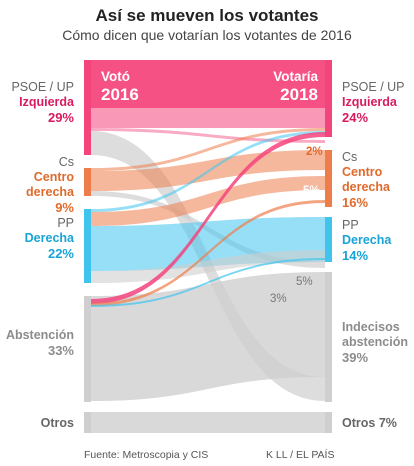  I want to click on from-header: Votó 2016, so click(120, 86).